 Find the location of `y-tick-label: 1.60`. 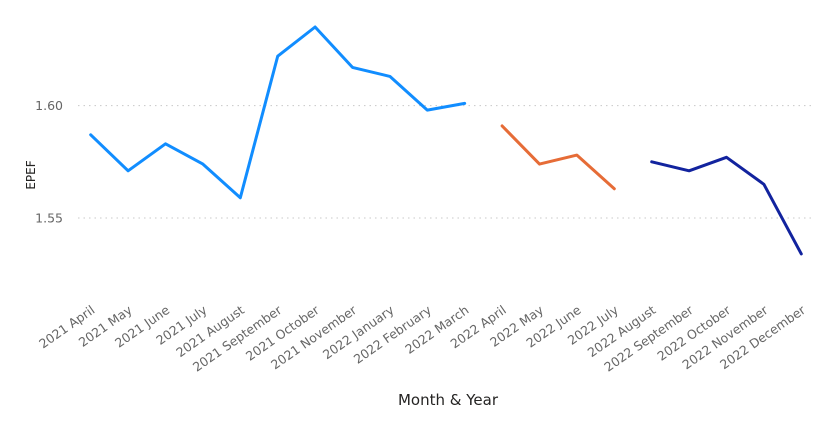

y-tick-label: 1.60 is located at coordinates (49, 105).